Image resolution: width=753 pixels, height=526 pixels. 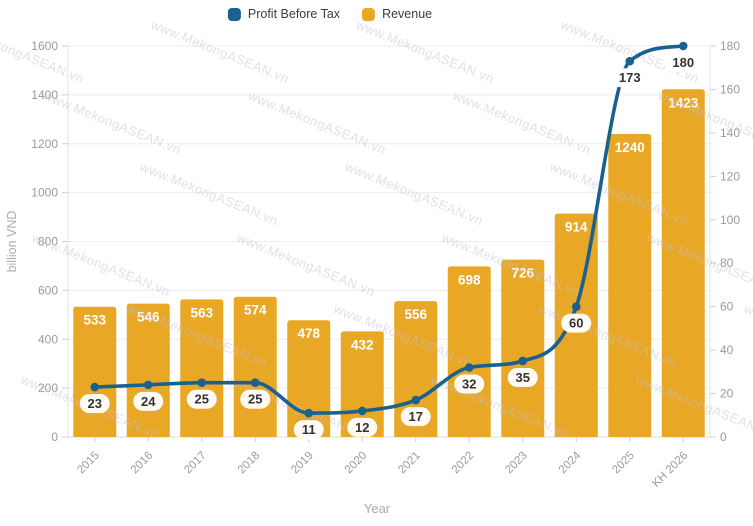 I want to click on point-value-label: 173, so click(x=630, y=77).